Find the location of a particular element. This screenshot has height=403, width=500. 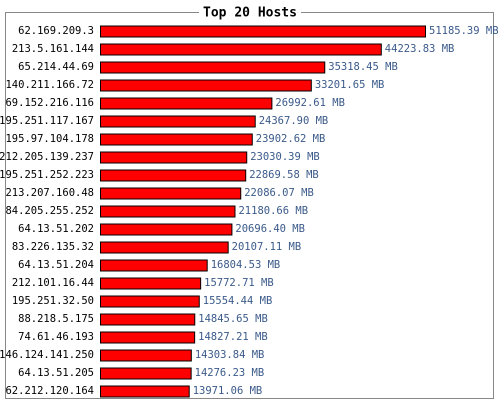

category-label: 88.218.5.175 is located at coordinates (56, 319).